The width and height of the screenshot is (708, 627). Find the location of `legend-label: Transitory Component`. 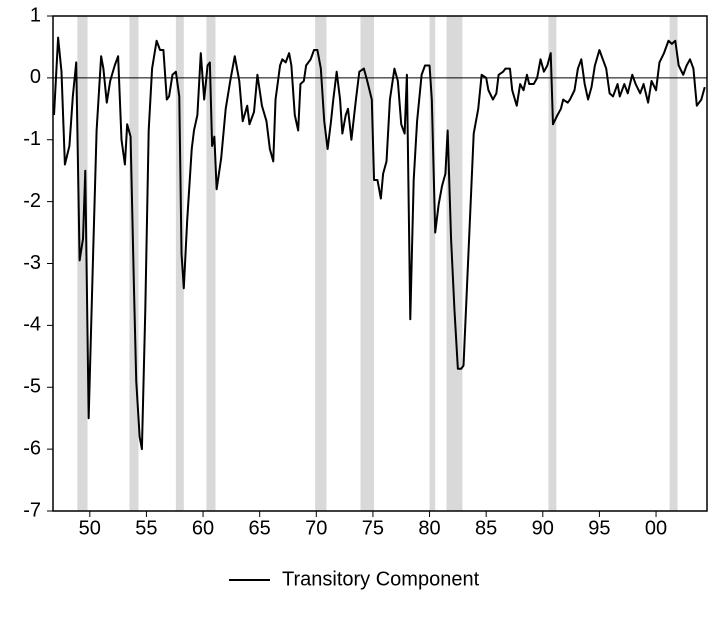

legend-label: Transitory Component is located at coordinates (381, 579).